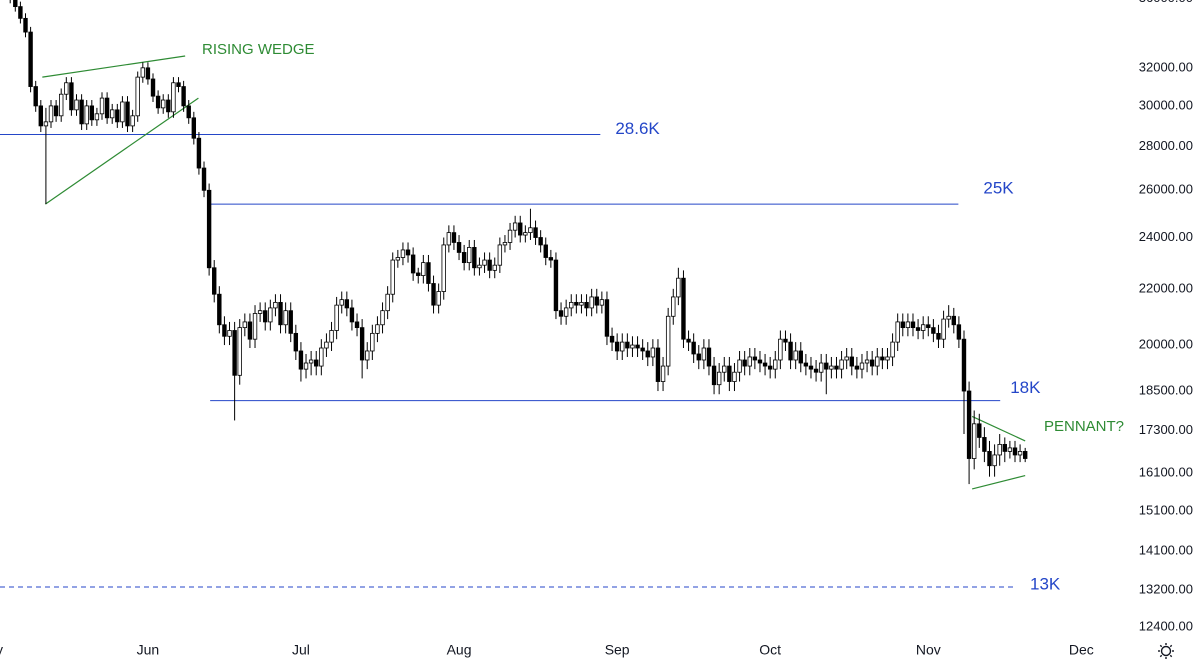  I want to click on x-tick-label: Nov, so click(928, 650).